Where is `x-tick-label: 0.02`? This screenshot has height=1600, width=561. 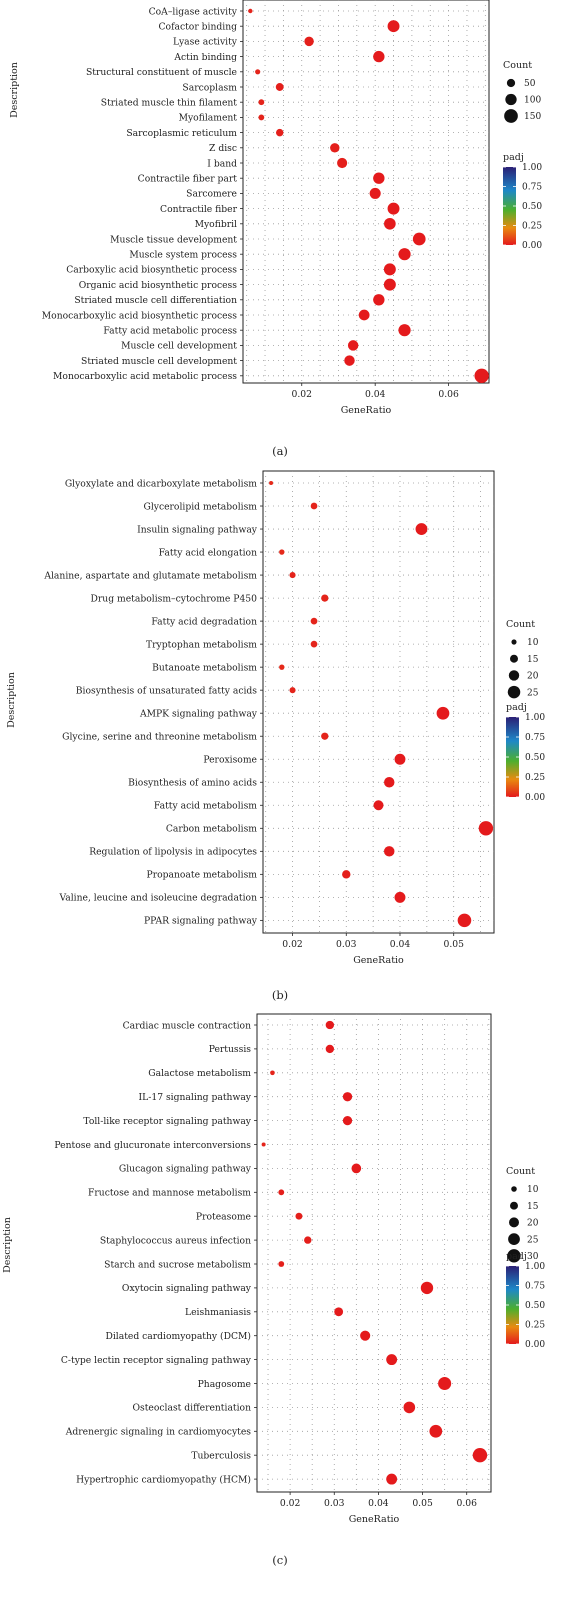
x-tick-label: 0.02 is located at coordinates (290, 1503).